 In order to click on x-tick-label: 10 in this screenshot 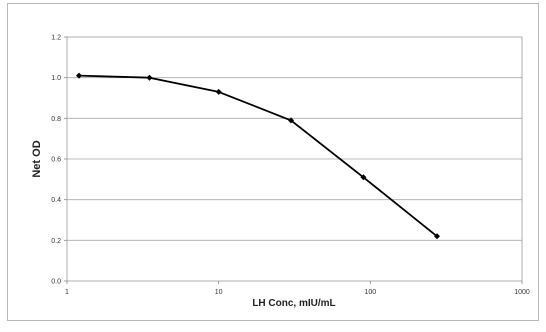, I will do `click(219, 292)`.